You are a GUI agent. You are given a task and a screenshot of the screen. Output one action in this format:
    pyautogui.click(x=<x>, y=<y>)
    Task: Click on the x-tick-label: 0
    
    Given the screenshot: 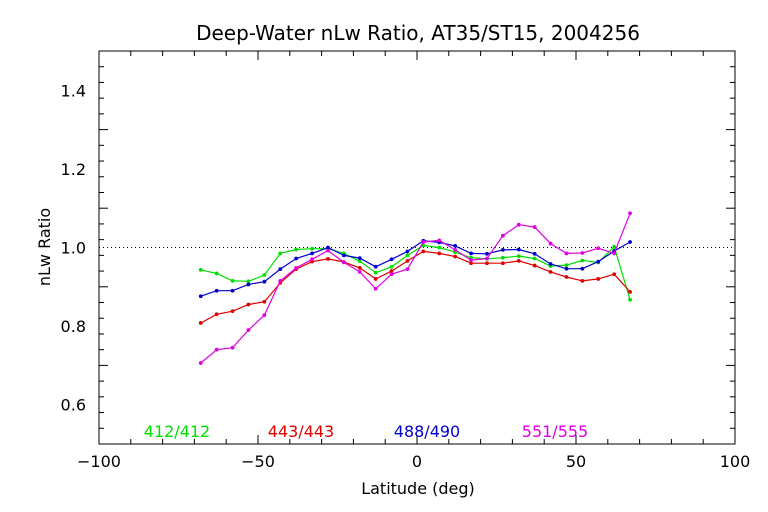 What is the action you would take?
    pyautogui.click(x=417, y=461)
    